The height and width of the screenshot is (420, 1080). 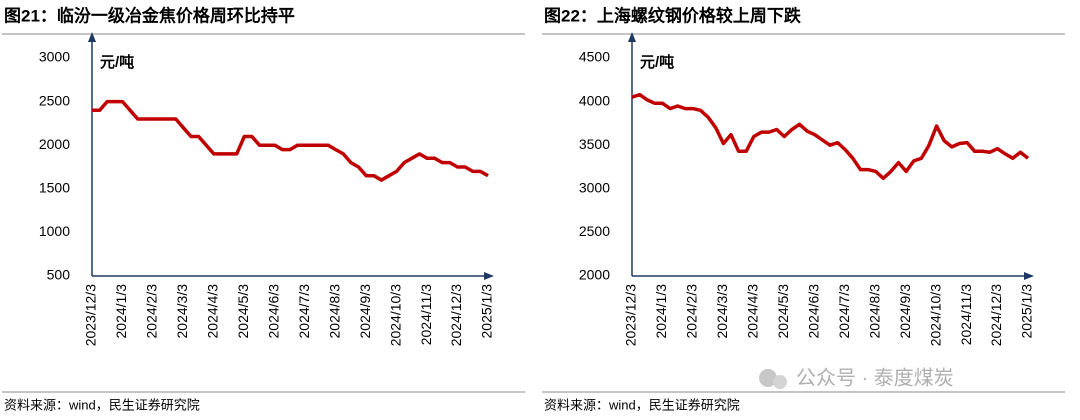 I want to click on y-tick-label: 1500, so click(x=54, y=188).